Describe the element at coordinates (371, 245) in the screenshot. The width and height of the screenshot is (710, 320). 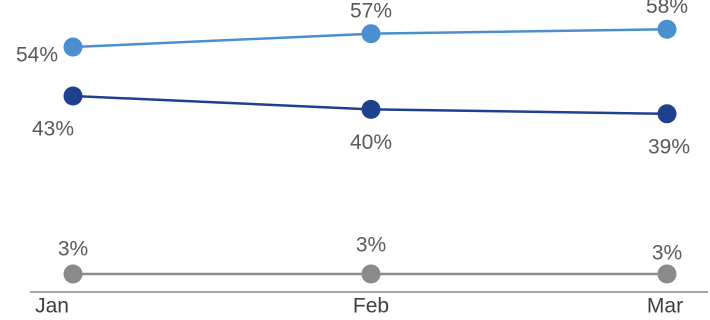
I see `series-2-data-label-1: 3%` at that location.